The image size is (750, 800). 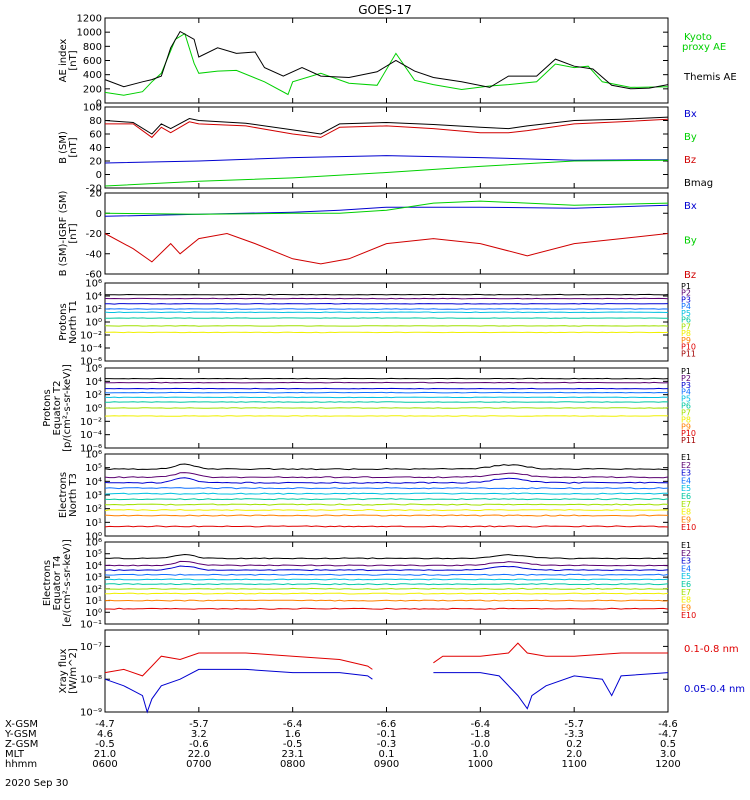 What do you see at coordinates (94, 254) in the screenshot?
I see `y-tick-label: -40` at bounding box center [94, 254].